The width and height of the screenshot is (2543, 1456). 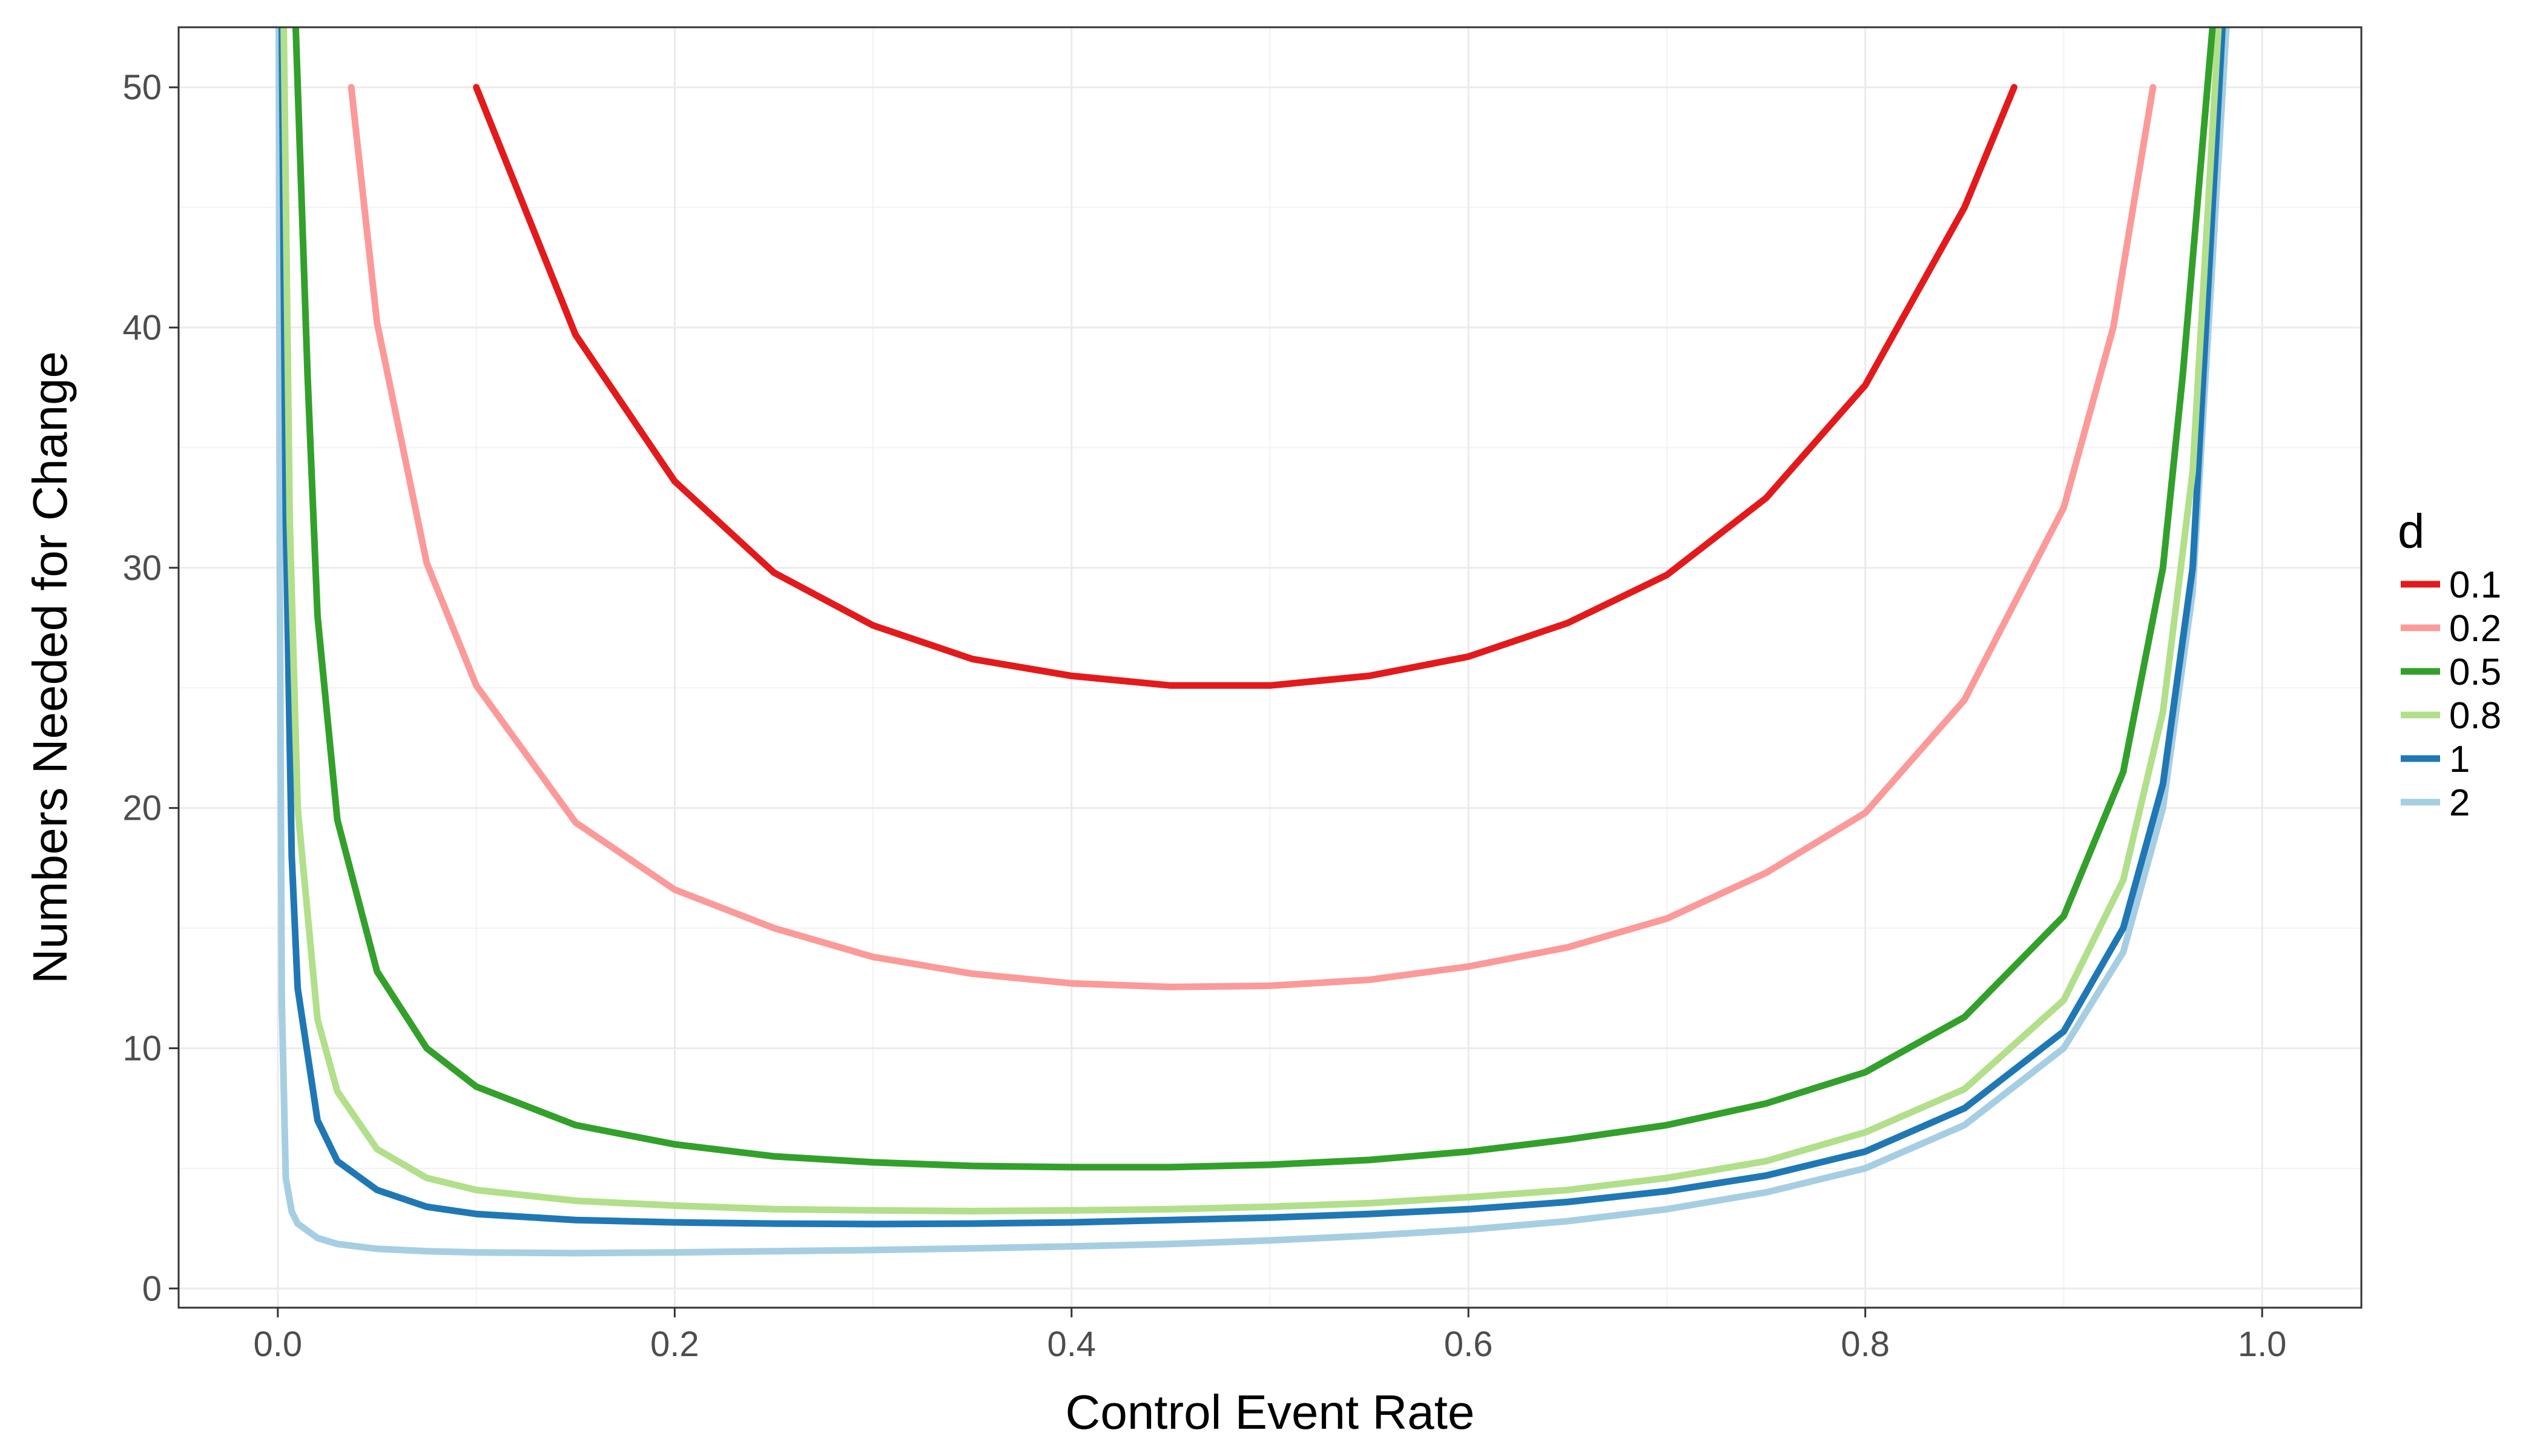 I want to click on legend-label-d-0.2: 0.2, so click(x=2475, y=629).